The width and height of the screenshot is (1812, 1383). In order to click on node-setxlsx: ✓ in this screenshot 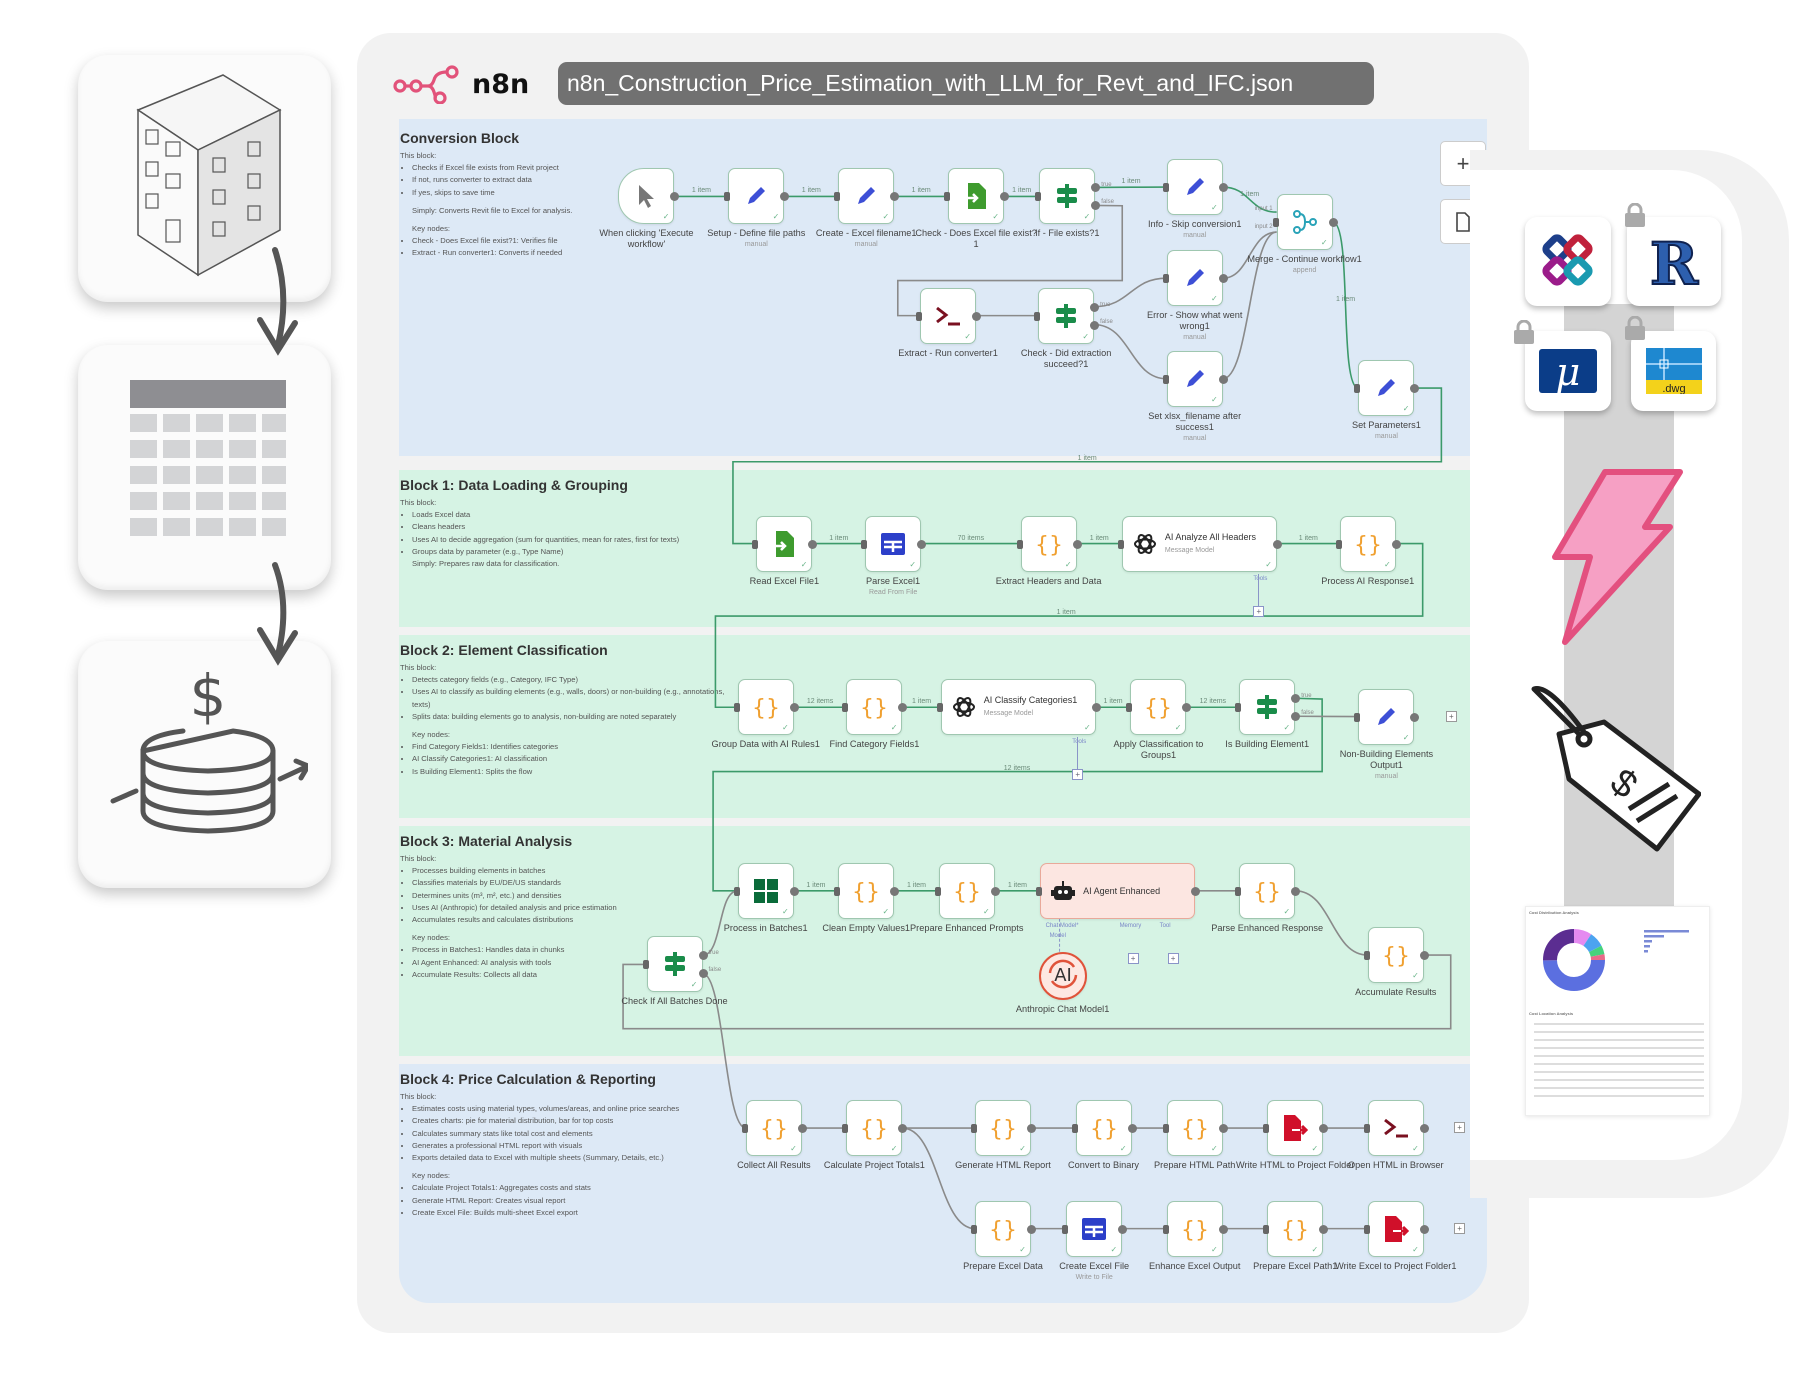, I will do `click(1194, 378)`.